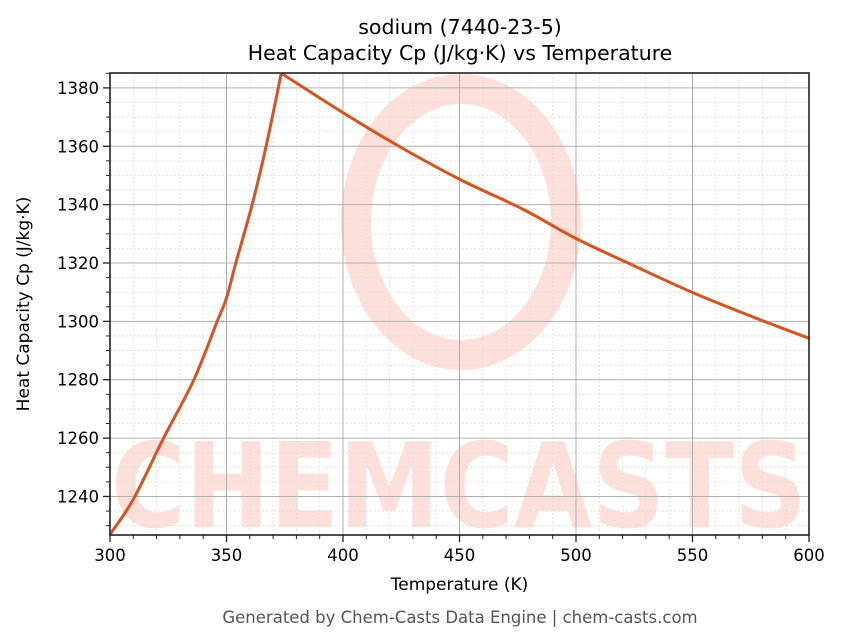 The height and width of the screenshot is (644, 843). What do you see at coordinates (24, 304) in the screenshot?
I see `y-axis-label: Heat Capacity Cp (J/kg·K)` at bounding box center [24, 304].